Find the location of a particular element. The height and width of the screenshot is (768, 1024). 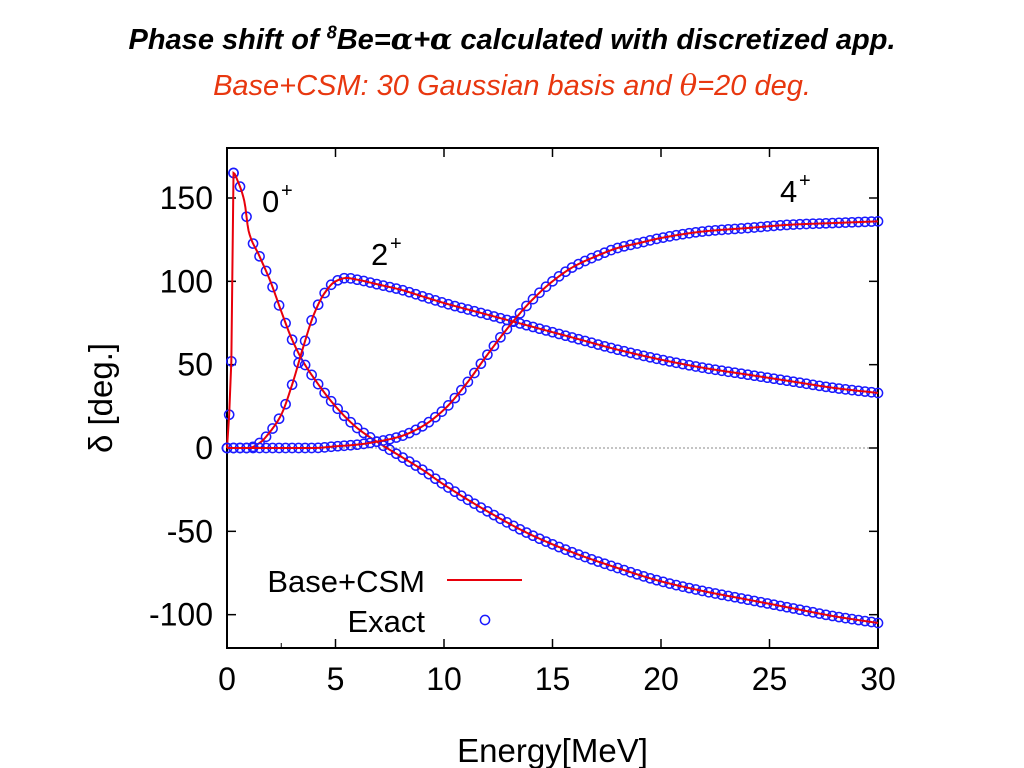

theta-symbol: θ is located at coordinates (688, 85).